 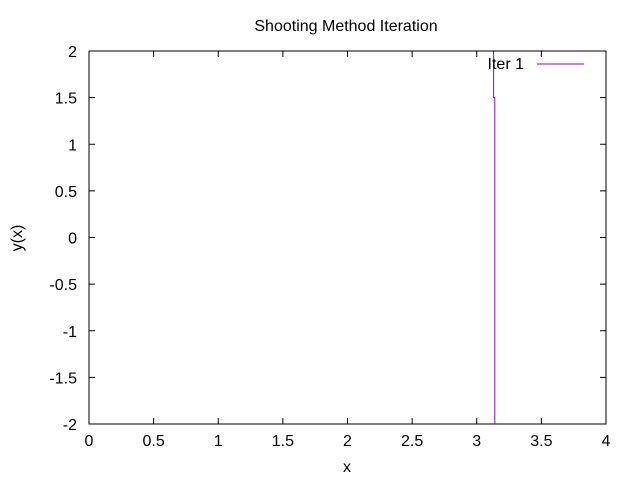 I want to click on y-tick-label: 1, so click(x=72, y=145).